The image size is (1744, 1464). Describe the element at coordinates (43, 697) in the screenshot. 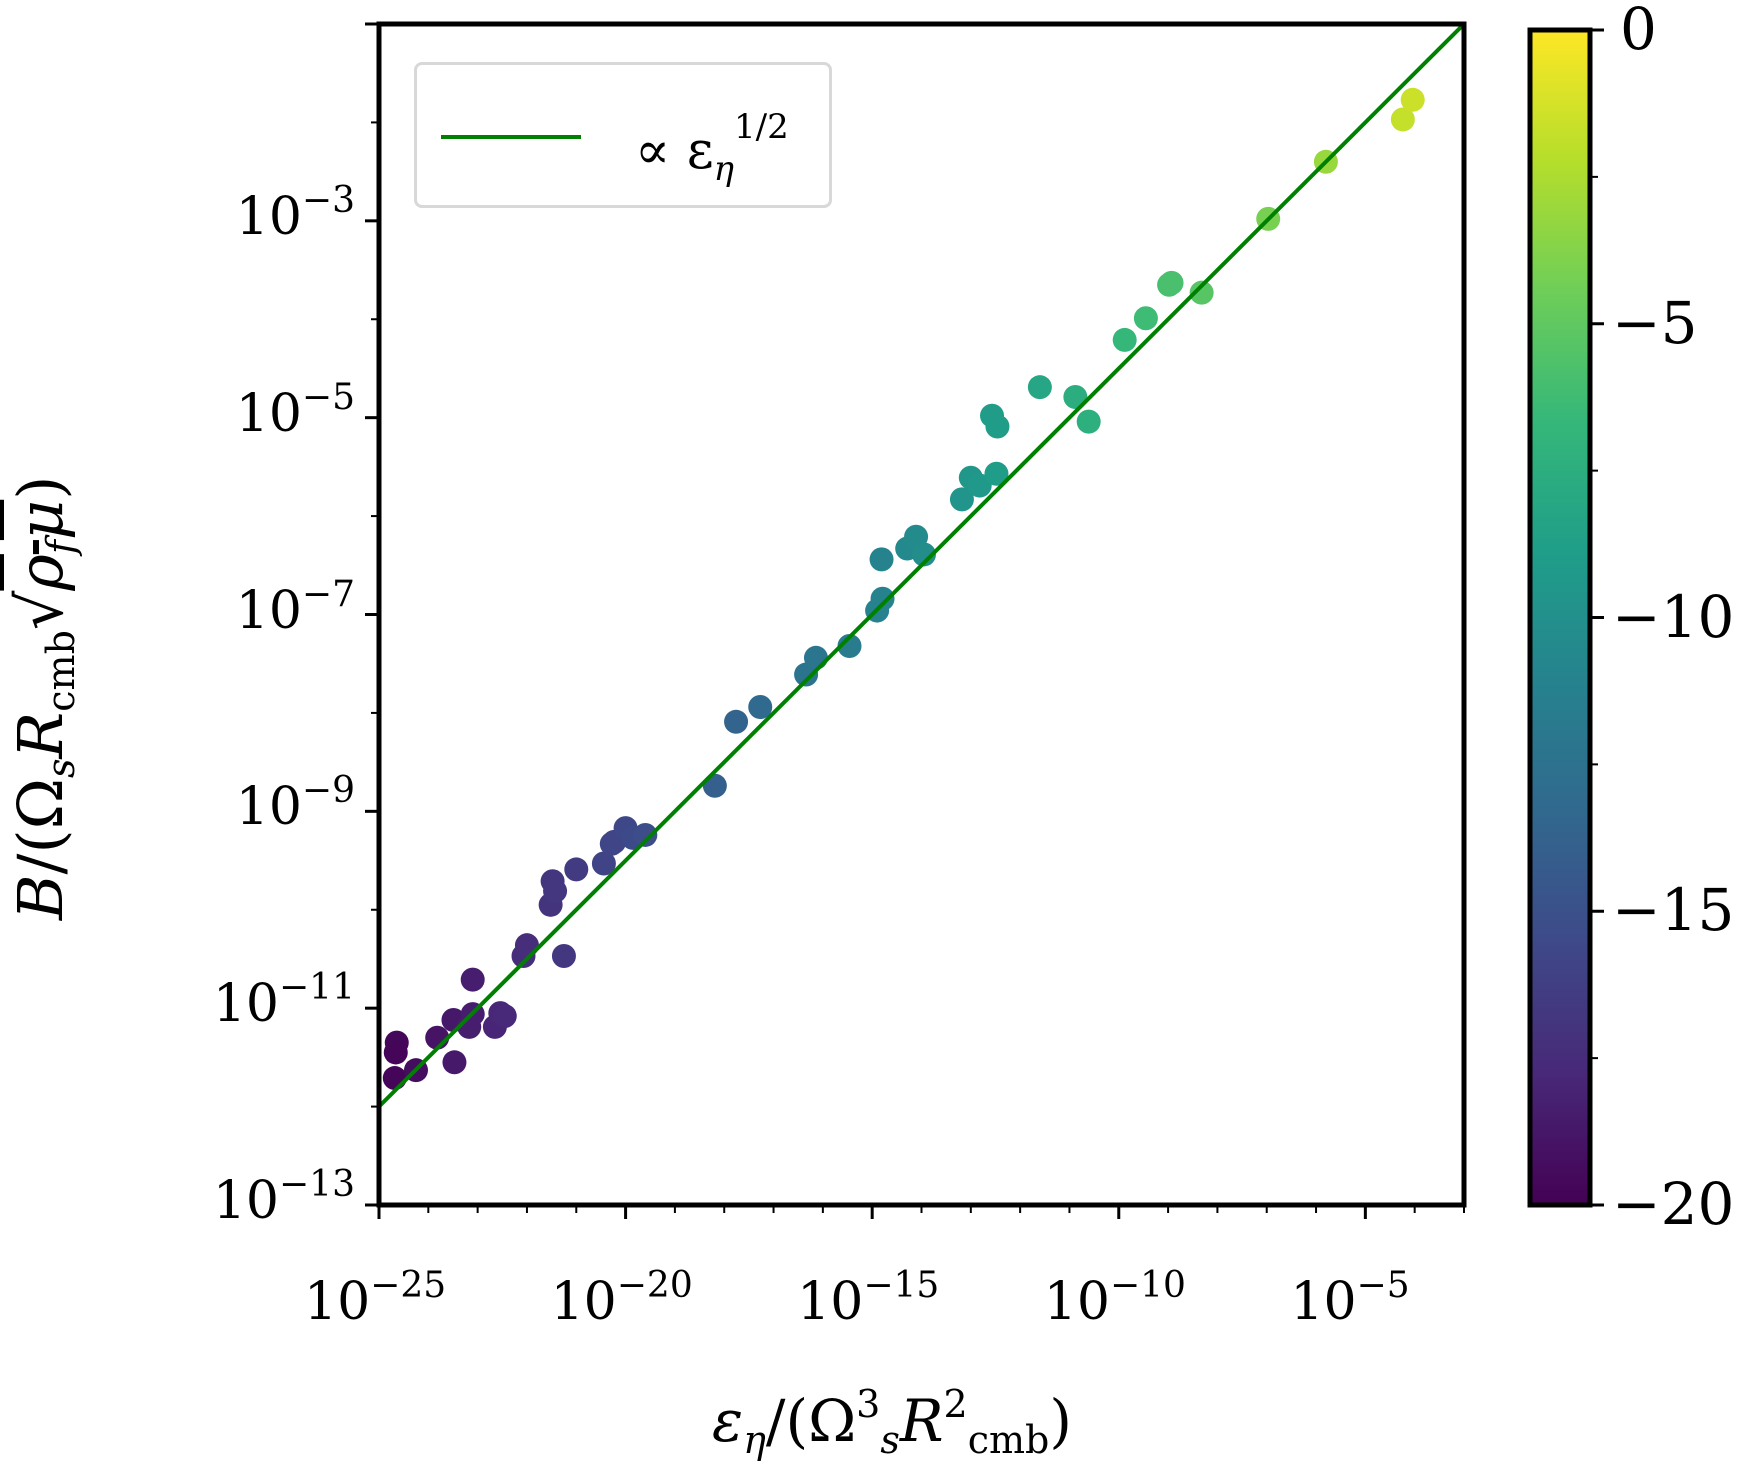

I see `y-axis-label: B/(ΩsRcmb√ρfμ)` at that location.